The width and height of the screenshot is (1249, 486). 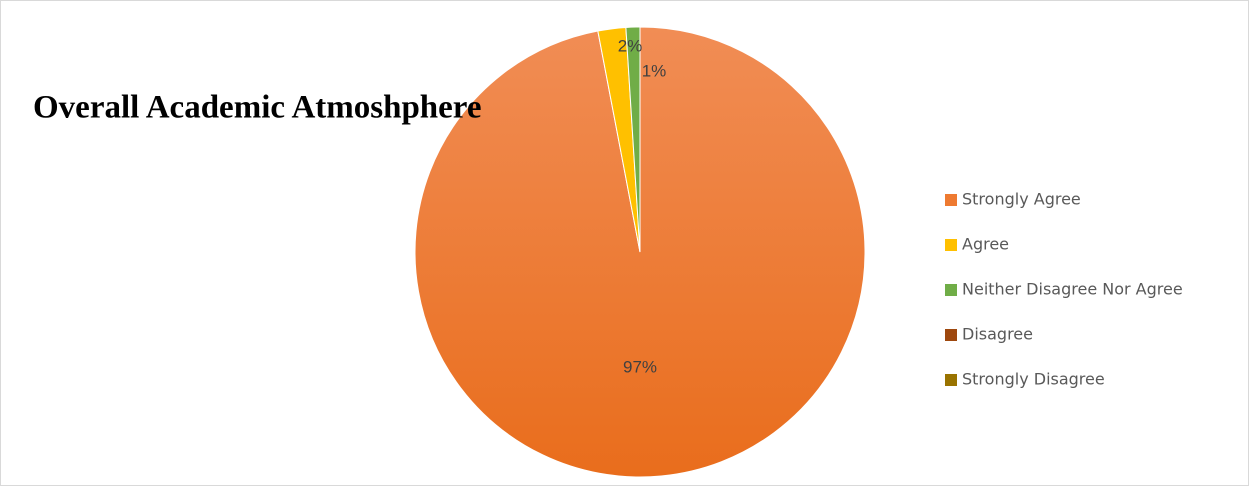 I want to click on legend-label: Strongly Disagree, so click(x=1033, y=379).